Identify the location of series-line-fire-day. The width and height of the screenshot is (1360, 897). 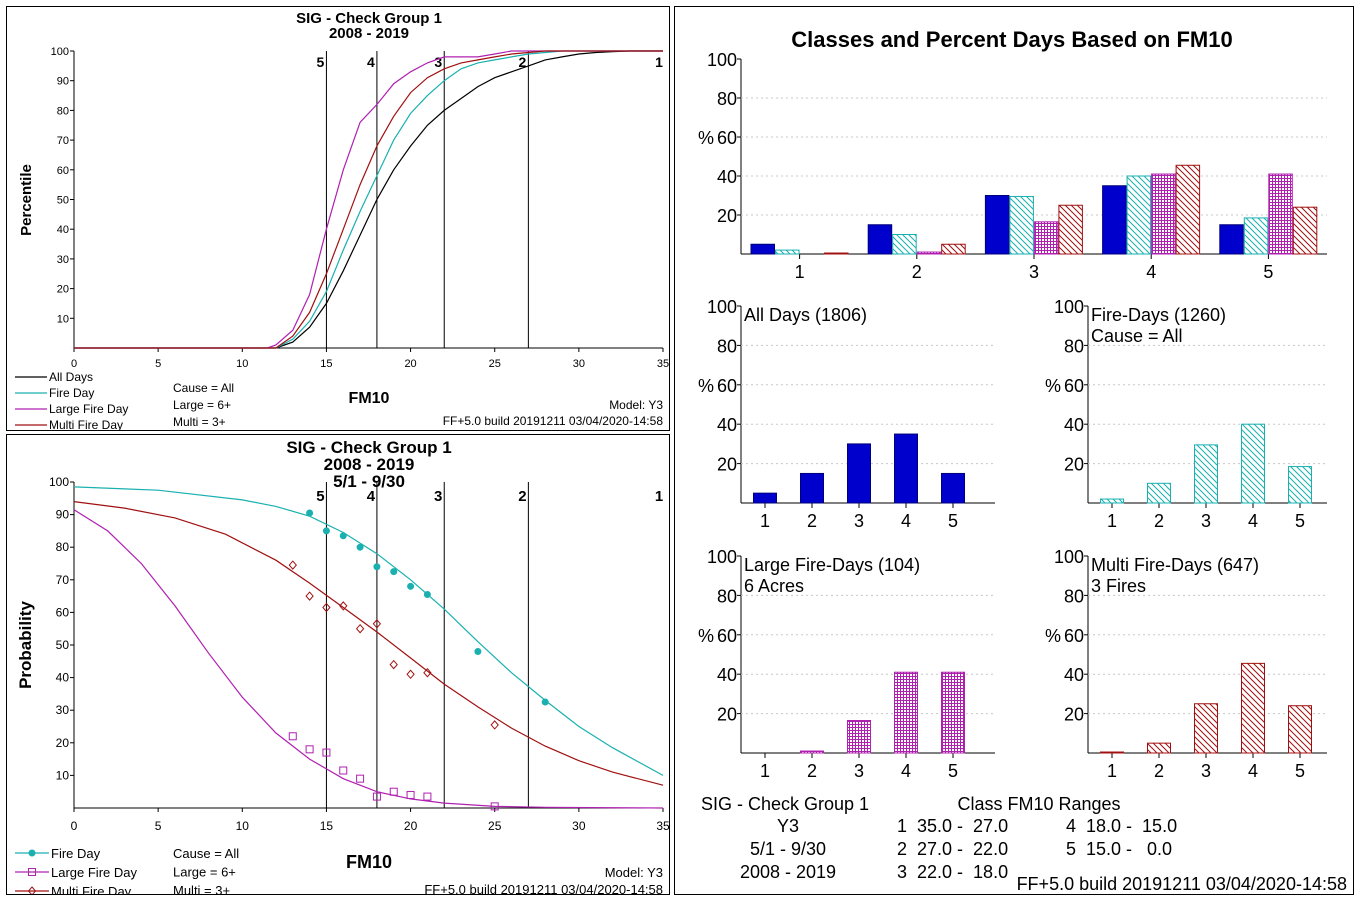
(368, 199).